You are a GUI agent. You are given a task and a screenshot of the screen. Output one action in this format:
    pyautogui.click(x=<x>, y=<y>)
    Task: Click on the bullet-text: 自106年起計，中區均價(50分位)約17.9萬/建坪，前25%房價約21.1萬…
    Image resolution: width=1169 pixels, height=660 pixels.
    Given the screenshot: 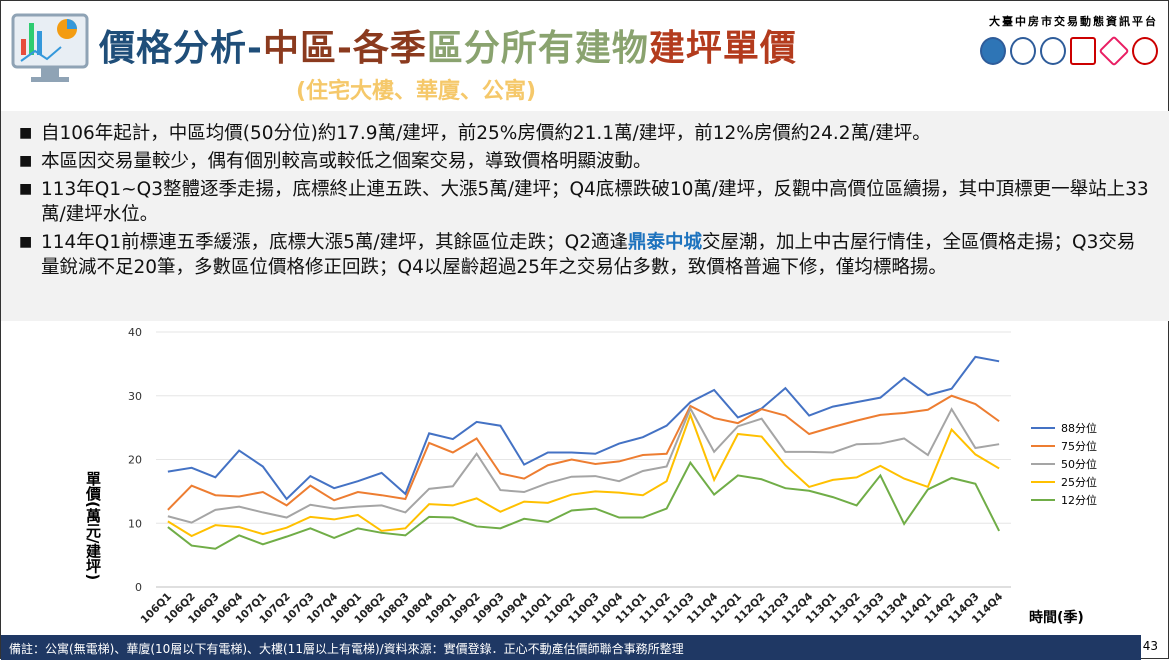 What is the action you would take?
    pyautogui.click(x=486, y=133)
    